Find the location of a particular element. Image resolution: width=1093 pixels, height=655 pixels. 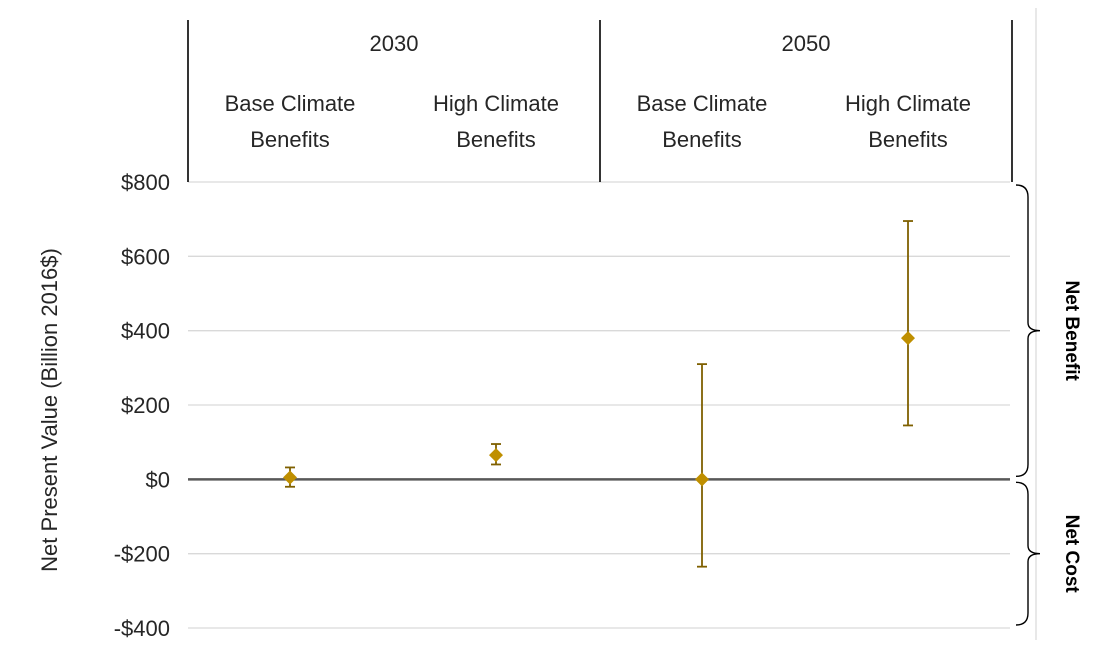

group-label: 2050 is located at coordinates (806, 43).